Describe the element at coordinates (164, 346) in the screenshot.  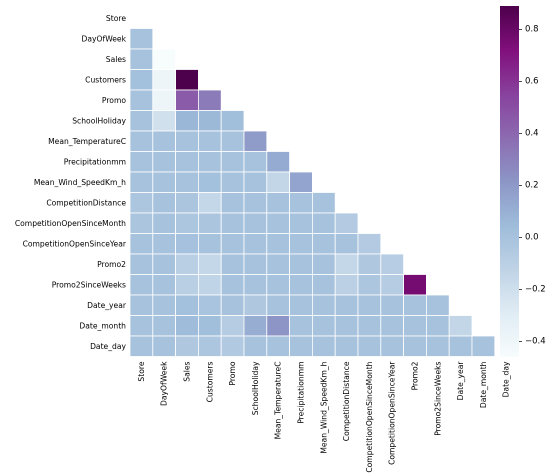
I see `heatmap-cell-Date_day-DayOfWeek` at that location.